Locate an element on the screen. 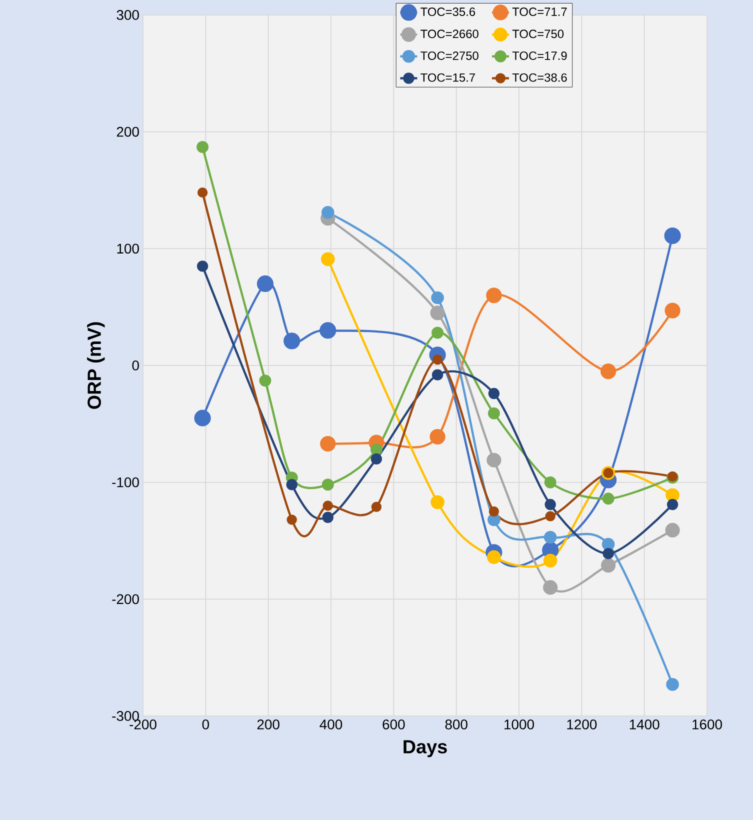  x-tick-label: 1600 is located at coordinates (707, 725).